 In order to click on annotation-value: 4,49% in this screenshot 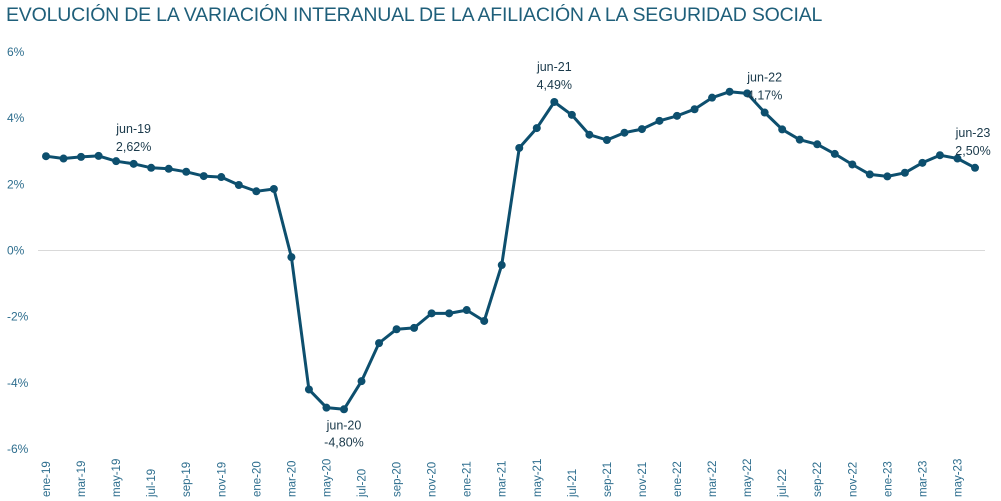, I will do `click(554, 85)`.